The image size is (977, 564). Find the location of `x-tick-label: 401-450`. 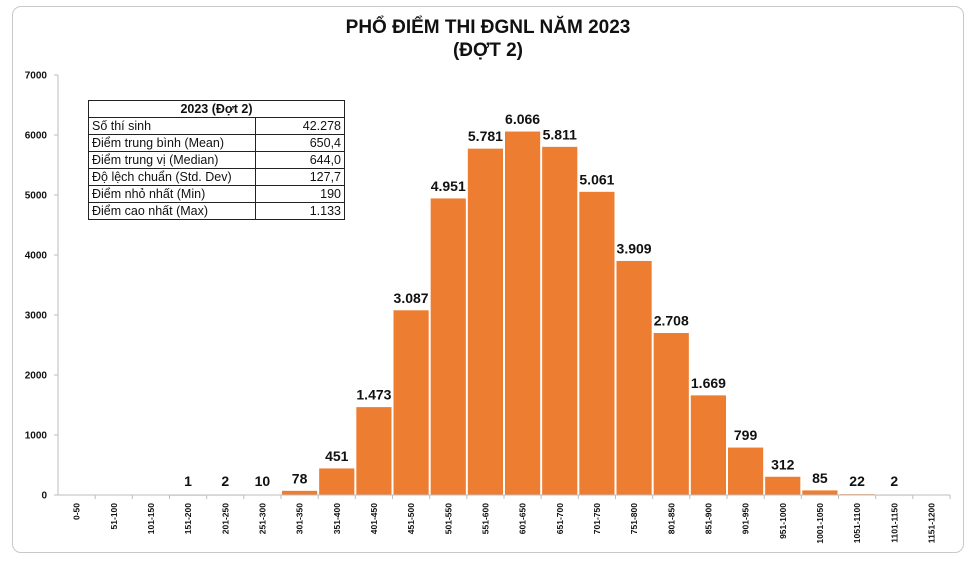

x-tick-label: 401-450 is located at coordinates (374, 518).